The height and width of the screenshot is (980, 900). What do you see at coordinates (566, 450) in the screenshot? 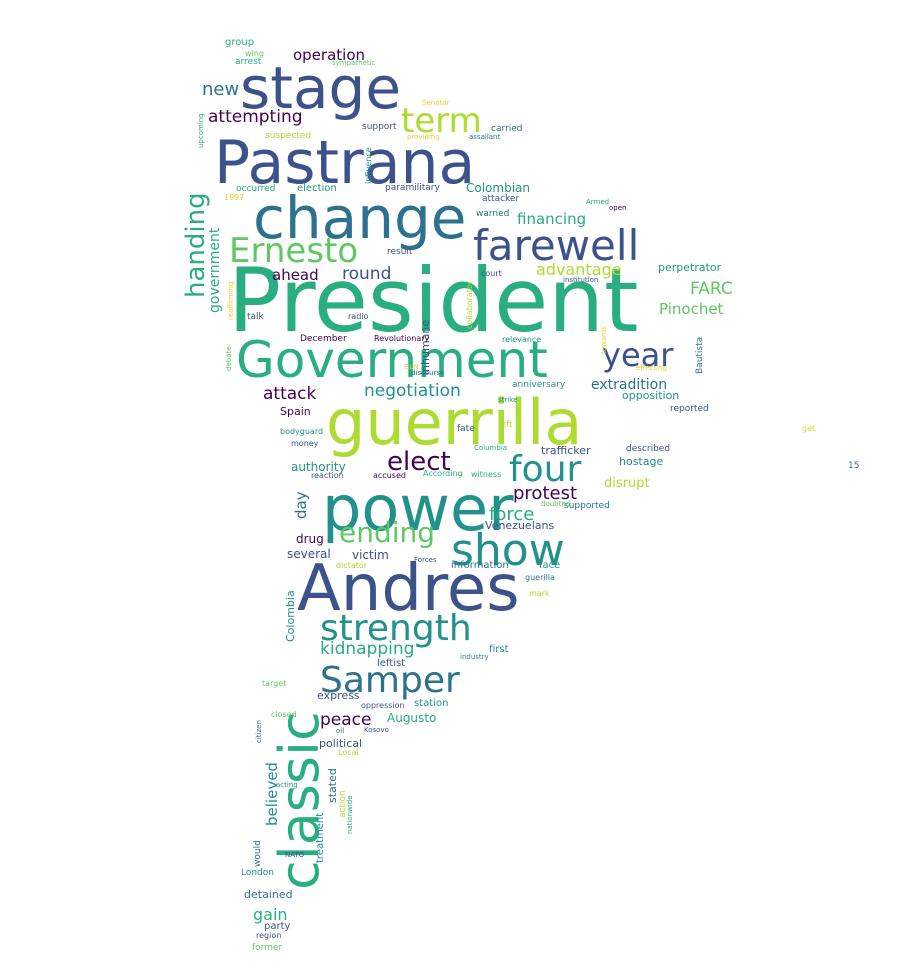
I see `word-trafficker: trafficker` at bounding box center [566, 450].